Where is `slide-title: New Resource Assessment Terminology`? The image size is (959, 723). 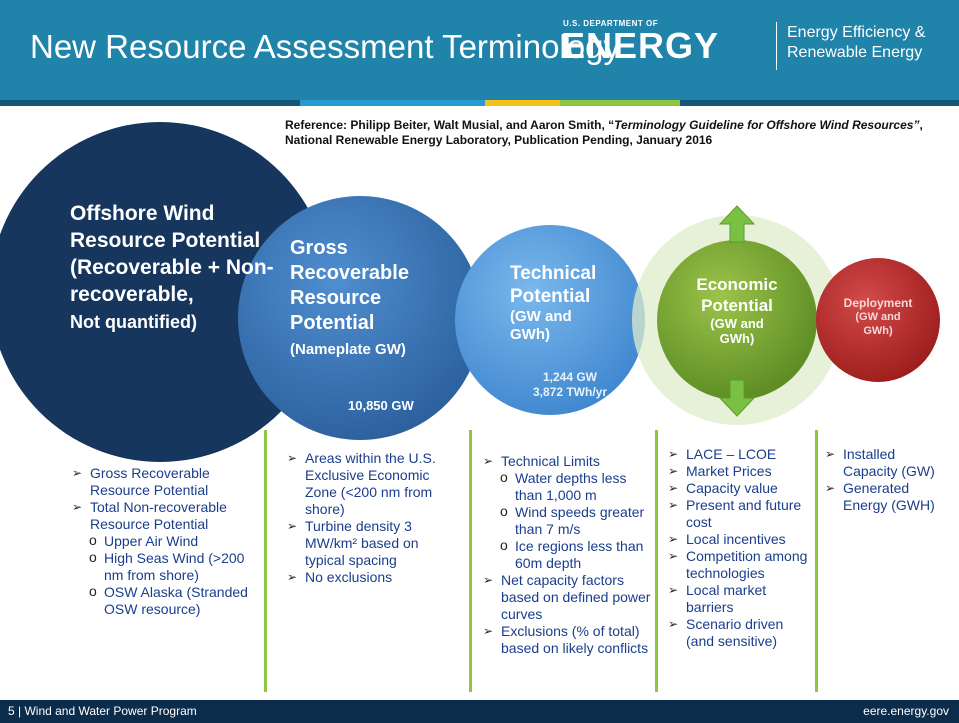
slide-title: New Resource Assessment Terminology is located at coordinates (325, 46).